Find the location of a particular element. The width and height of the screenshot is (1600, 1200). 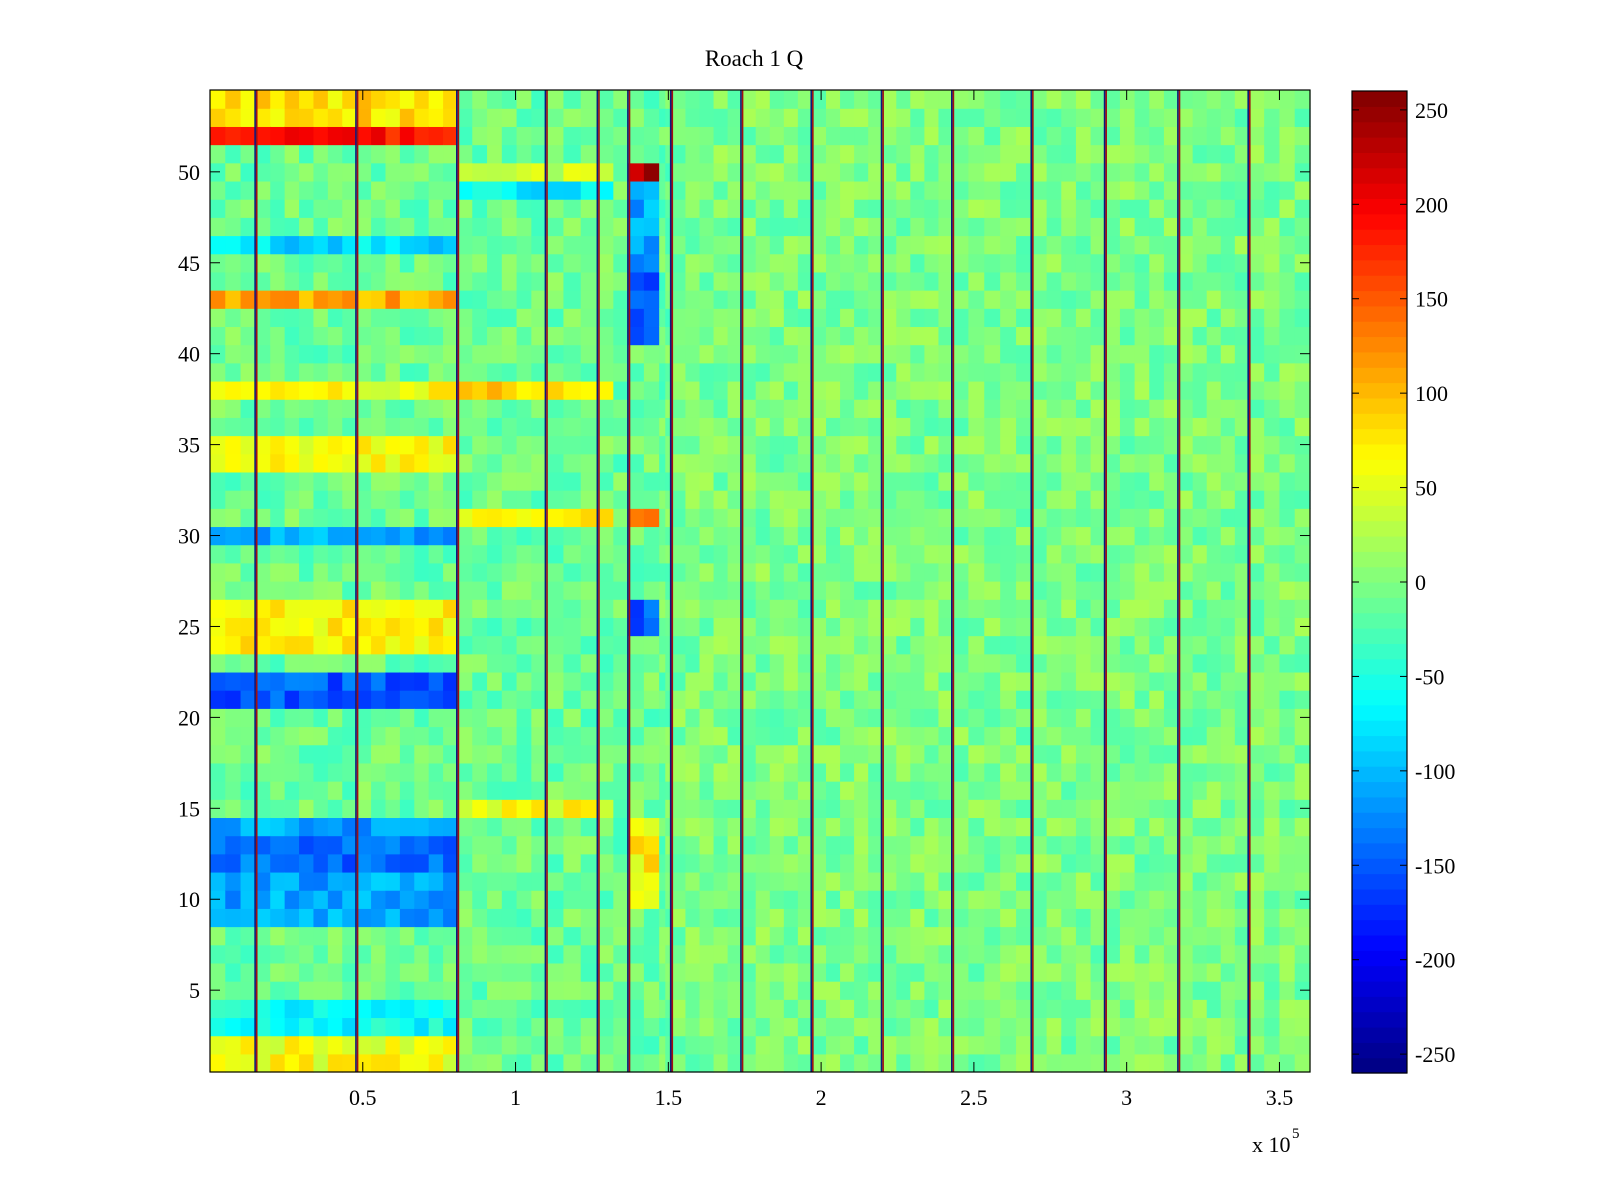

x-tick-label: 1 is located at coordinates (515, 1097).